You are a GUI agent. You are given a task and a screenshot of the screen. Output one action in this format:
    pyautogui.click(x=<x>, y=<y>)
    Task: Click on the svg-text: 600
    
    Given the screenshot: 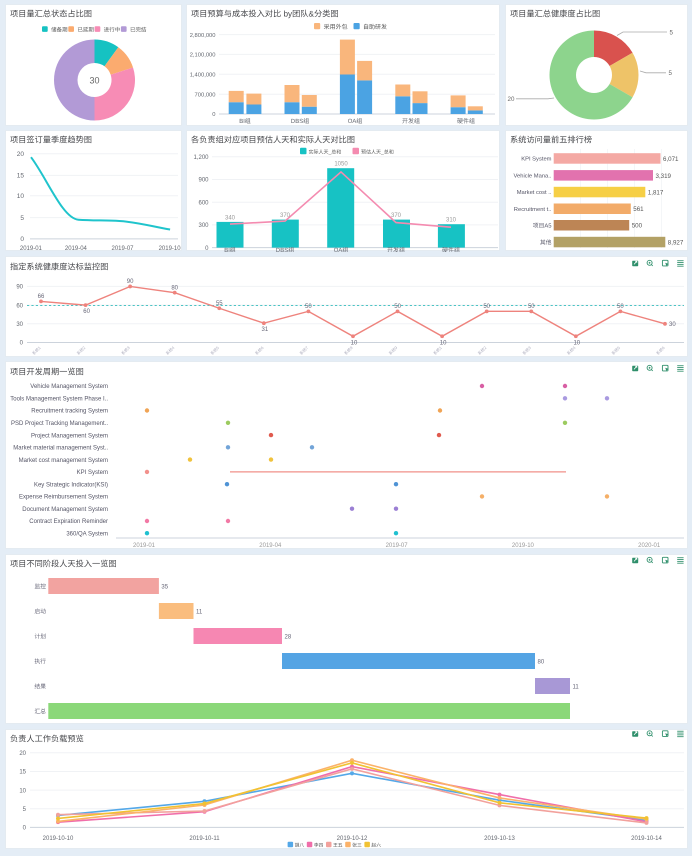 What is the action you would take?
    pyautogui.click(x=203, y=203)
    